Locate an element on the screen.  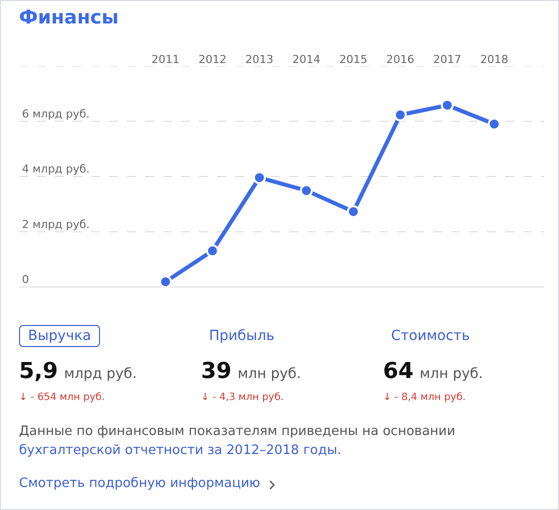
text: бухгалтерской отчетности за 2012–2018 годы. is located at coordinates (180, 450).